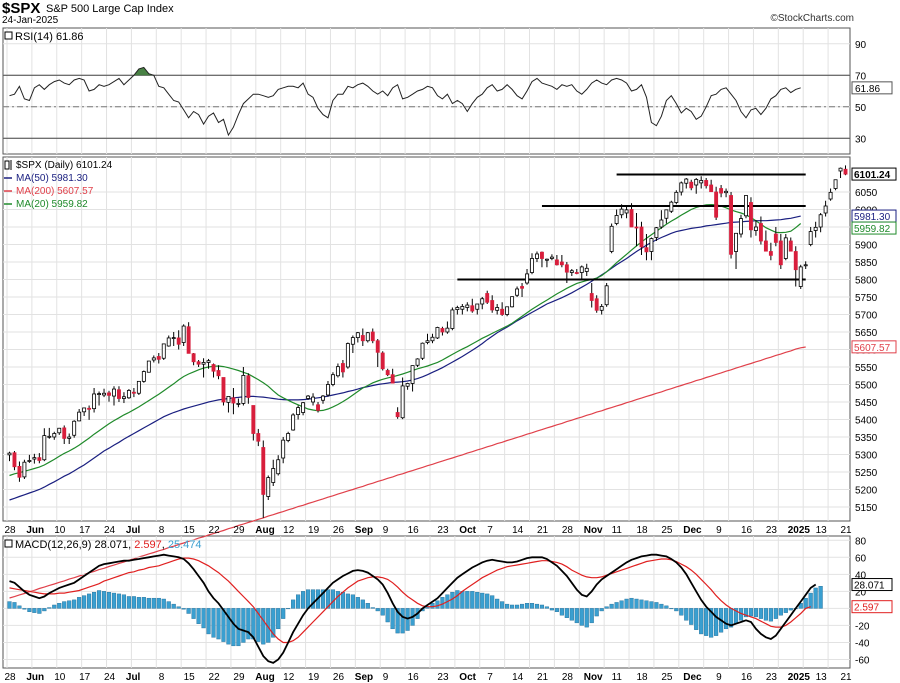  Describe the element at coordinates (339, 530) in the screenshot. I see `x-axis-label: 26` at that location.